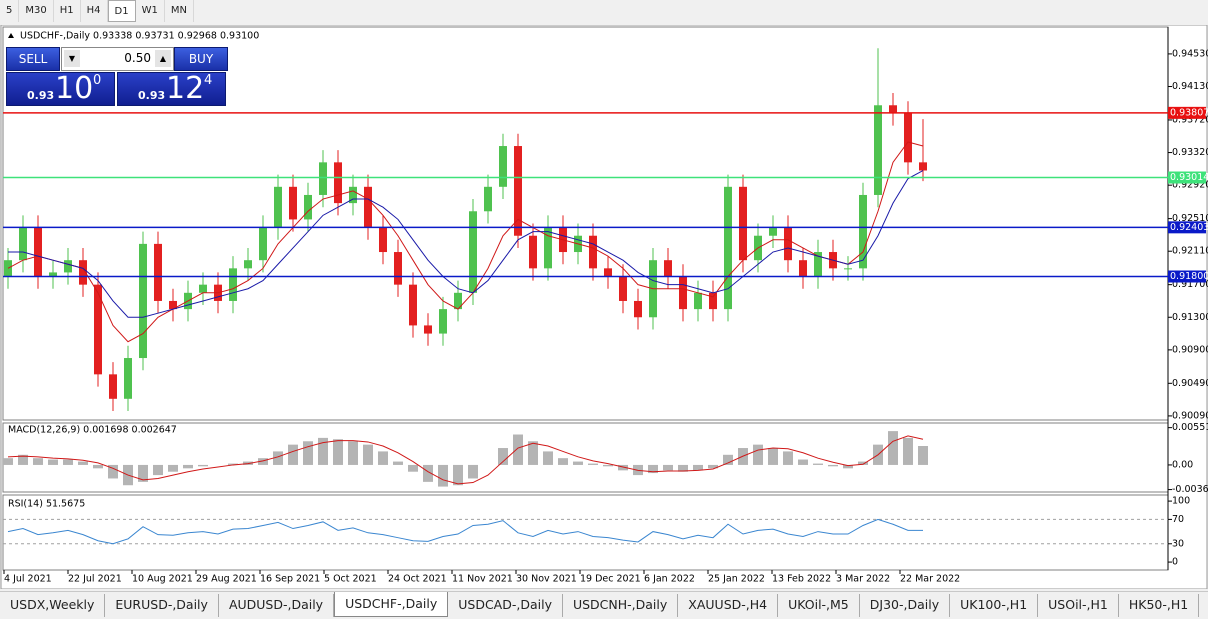  I want to click on chart-tab: XAUUSD-,H4, so click(728, 605).